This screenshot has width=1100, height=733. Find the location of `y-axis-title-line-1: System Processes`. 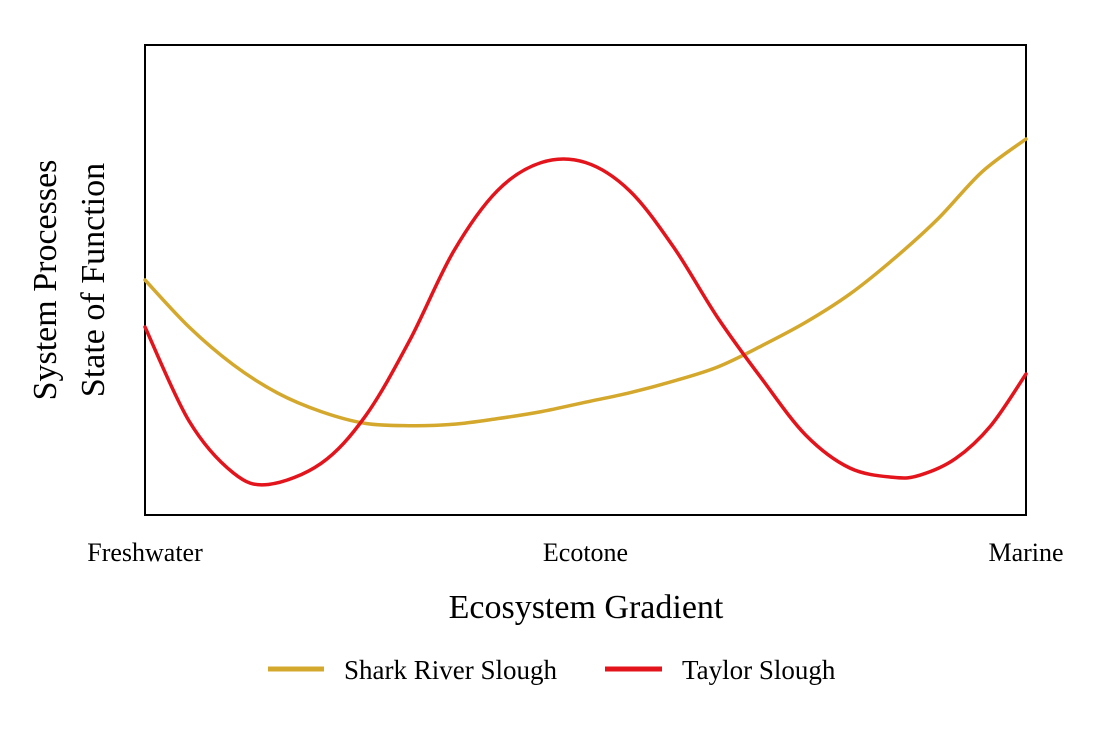

y-axis-title-line-1: System Processes is located at coordinates (45, 280).